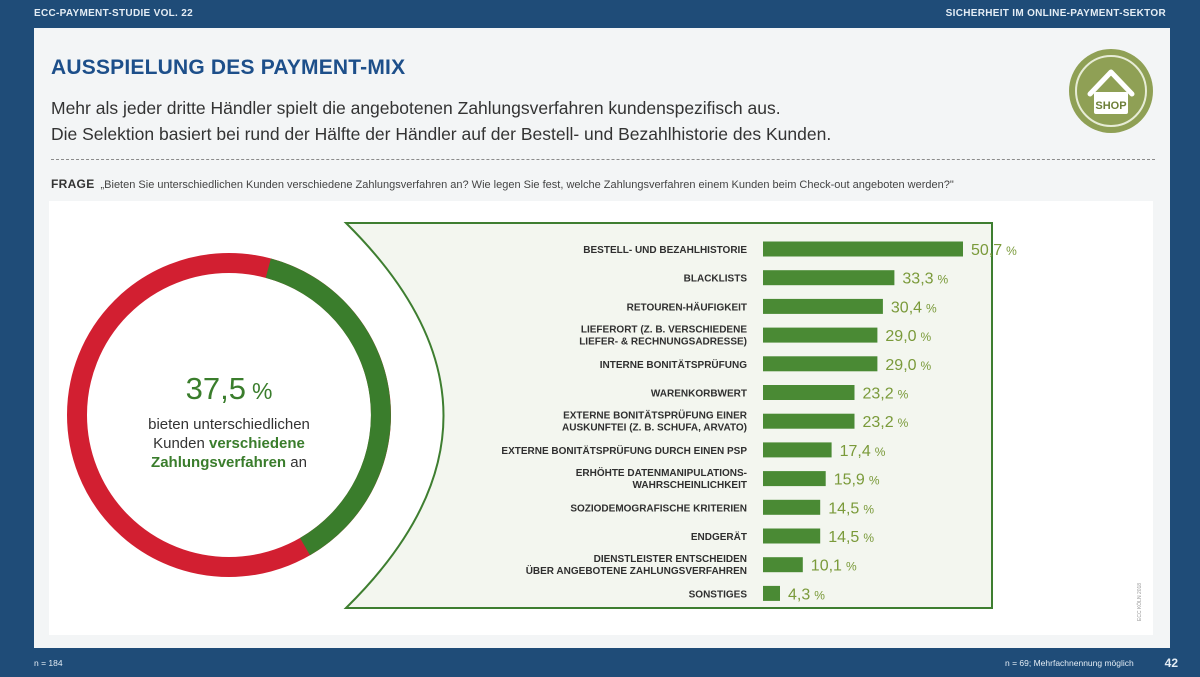 Image resolution: width=1200 pixels, height=677 pixels. What do you see at coordinates (328, 407) in the screenshot?
I see `donut-segment-yes` at bounding box center [328, 407].